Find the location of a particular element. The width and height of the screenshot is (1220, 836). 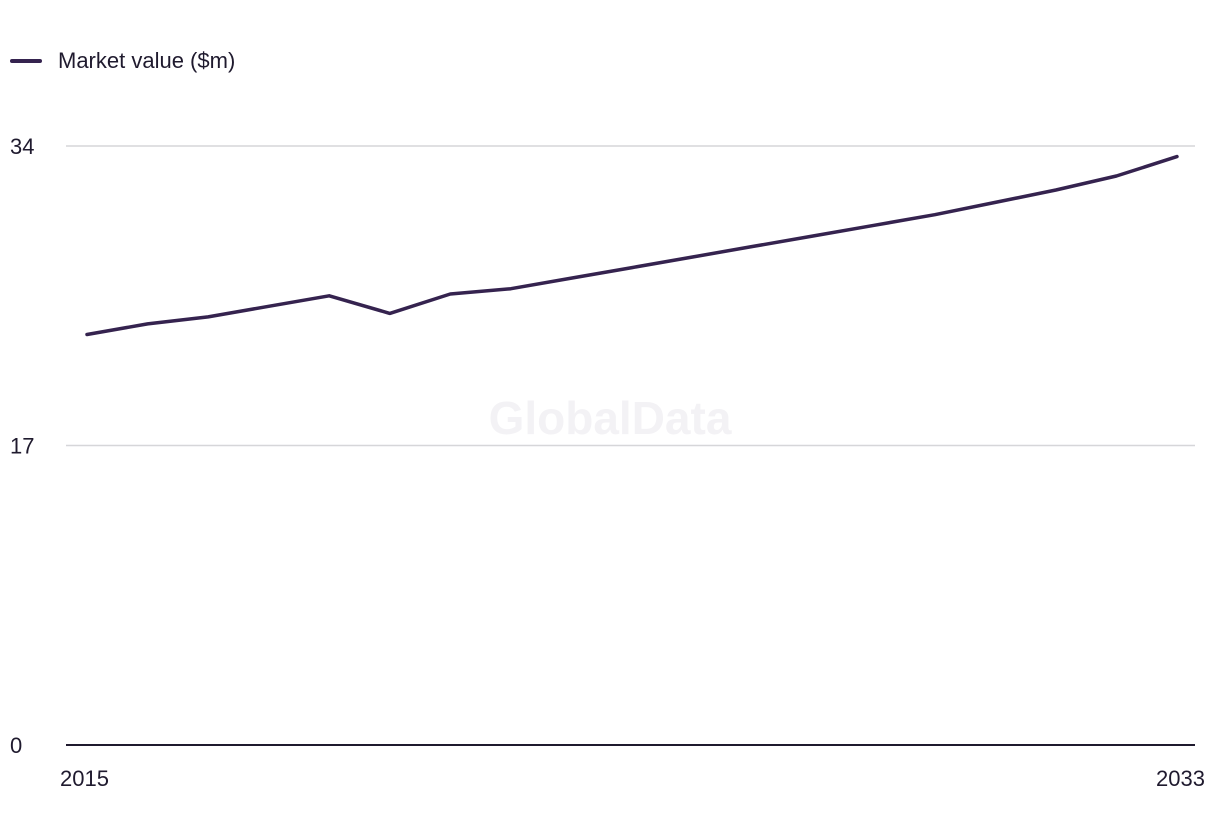

y-tick-label: 0 is located at coordinates (16, 745).